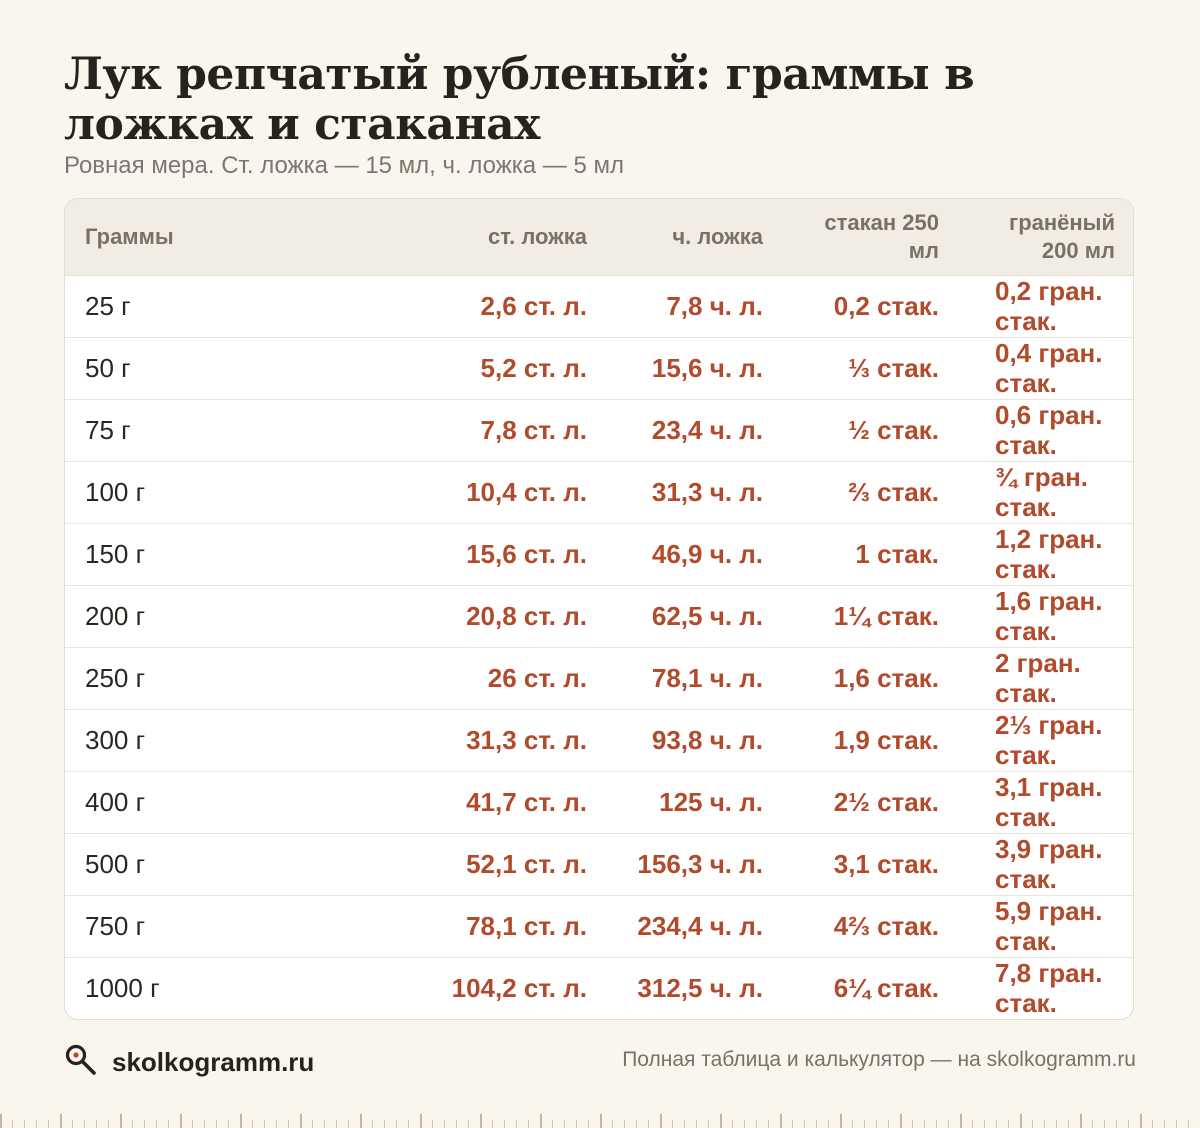 This screenshot has width=1200, height=1128. What do you see at coordinates (213, 1061) in the screenshot?
I see `brand-name: skolkogramm.ru` at bounding box center [213, 1061].